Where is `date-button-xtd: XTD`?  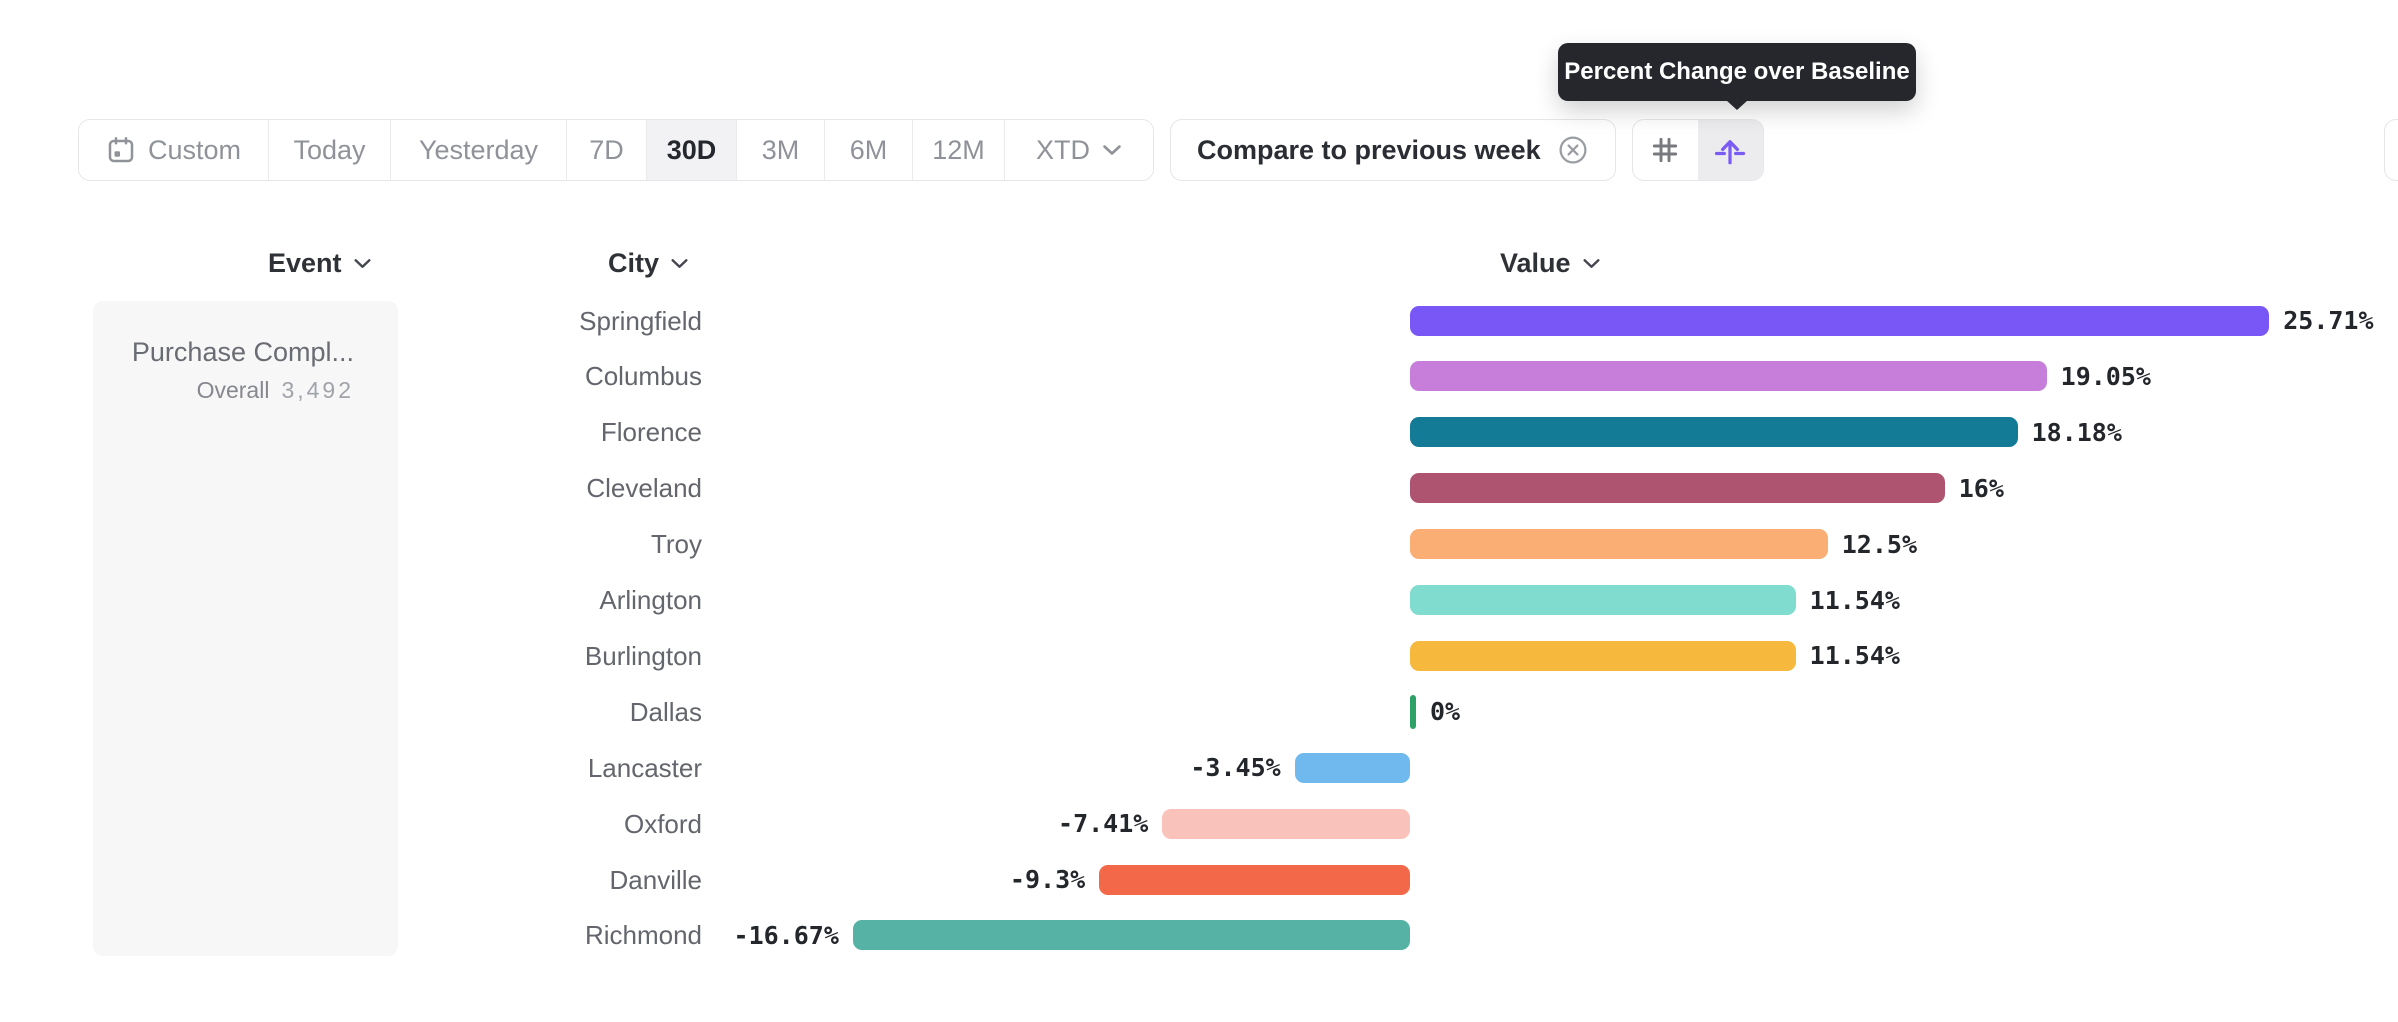 date-button-xtd: XTD is located at coordinates (1079, 150).